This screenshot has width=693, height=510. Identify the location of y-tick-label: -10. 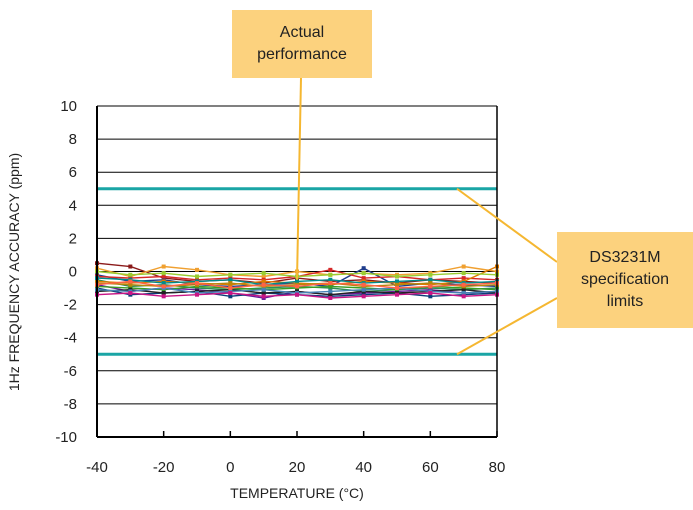
(66, 437).